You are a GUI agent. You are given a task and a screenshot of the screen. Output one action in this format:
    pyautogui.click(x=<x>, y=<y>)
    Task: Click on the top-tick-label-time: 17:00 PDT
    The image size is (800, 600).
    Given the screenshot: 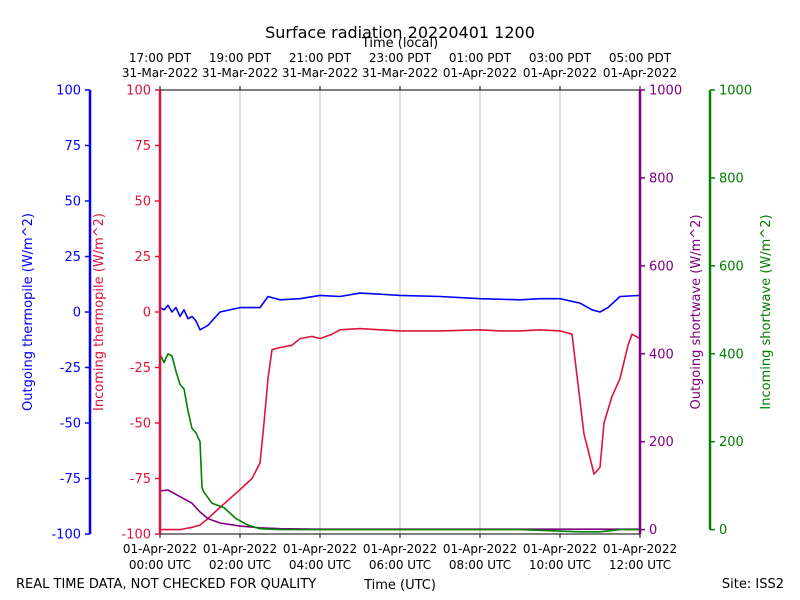 What is the action you would take?
    pyautogui.click(x=160, y=58)
    